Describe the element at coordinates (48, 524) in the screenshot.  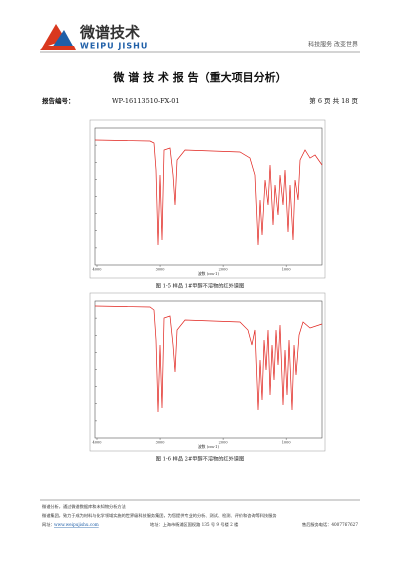
I see `website-label: 网址：` at that location.